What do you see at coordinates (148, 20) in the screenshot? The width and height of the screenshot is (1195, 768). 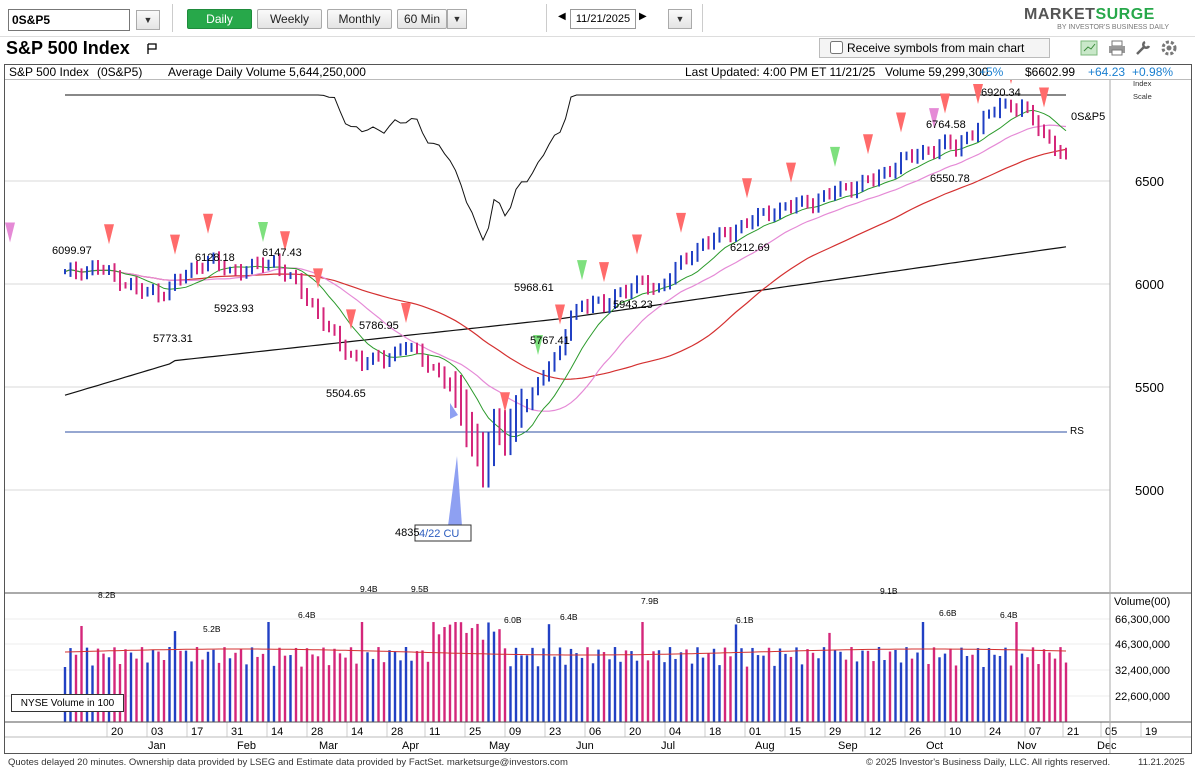 I see `symbol-dropdown-button: ▼` at bounding box center [148, 20].